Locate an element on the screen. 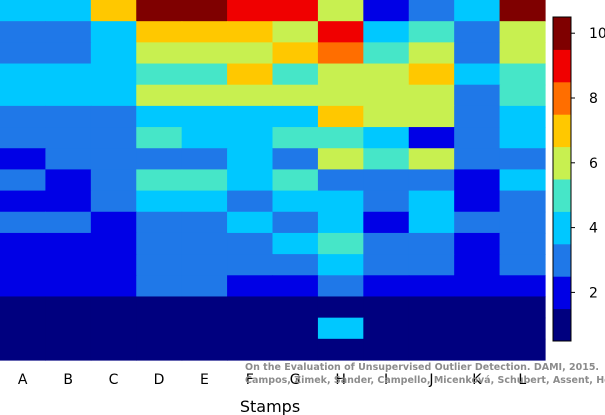  colorbar-frame is located at coordinates (562, 179).